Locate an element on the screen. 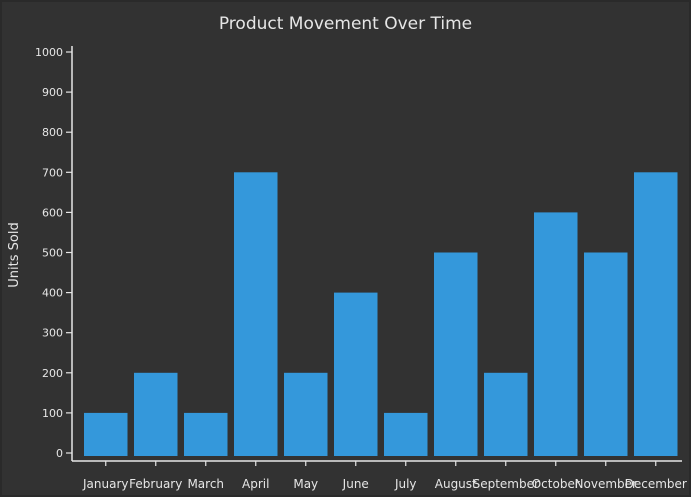 The height and width of the screenshot is (497, 691). bar-november is located at coordinates (606, 354).